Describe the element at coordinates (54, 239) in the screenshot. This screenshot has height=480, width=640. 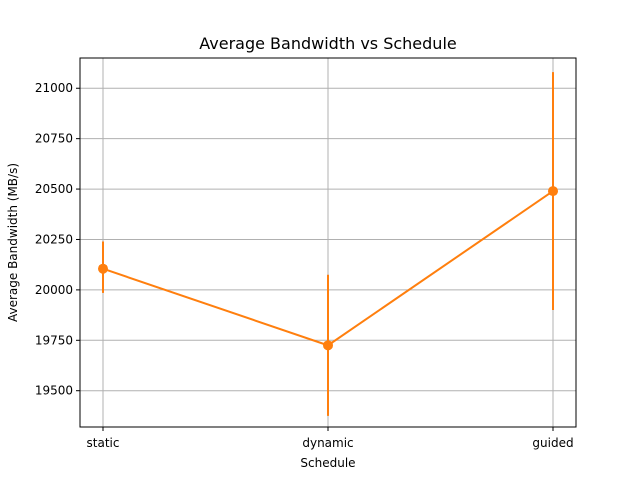
I see `y-tick-label: 20250` at that location.